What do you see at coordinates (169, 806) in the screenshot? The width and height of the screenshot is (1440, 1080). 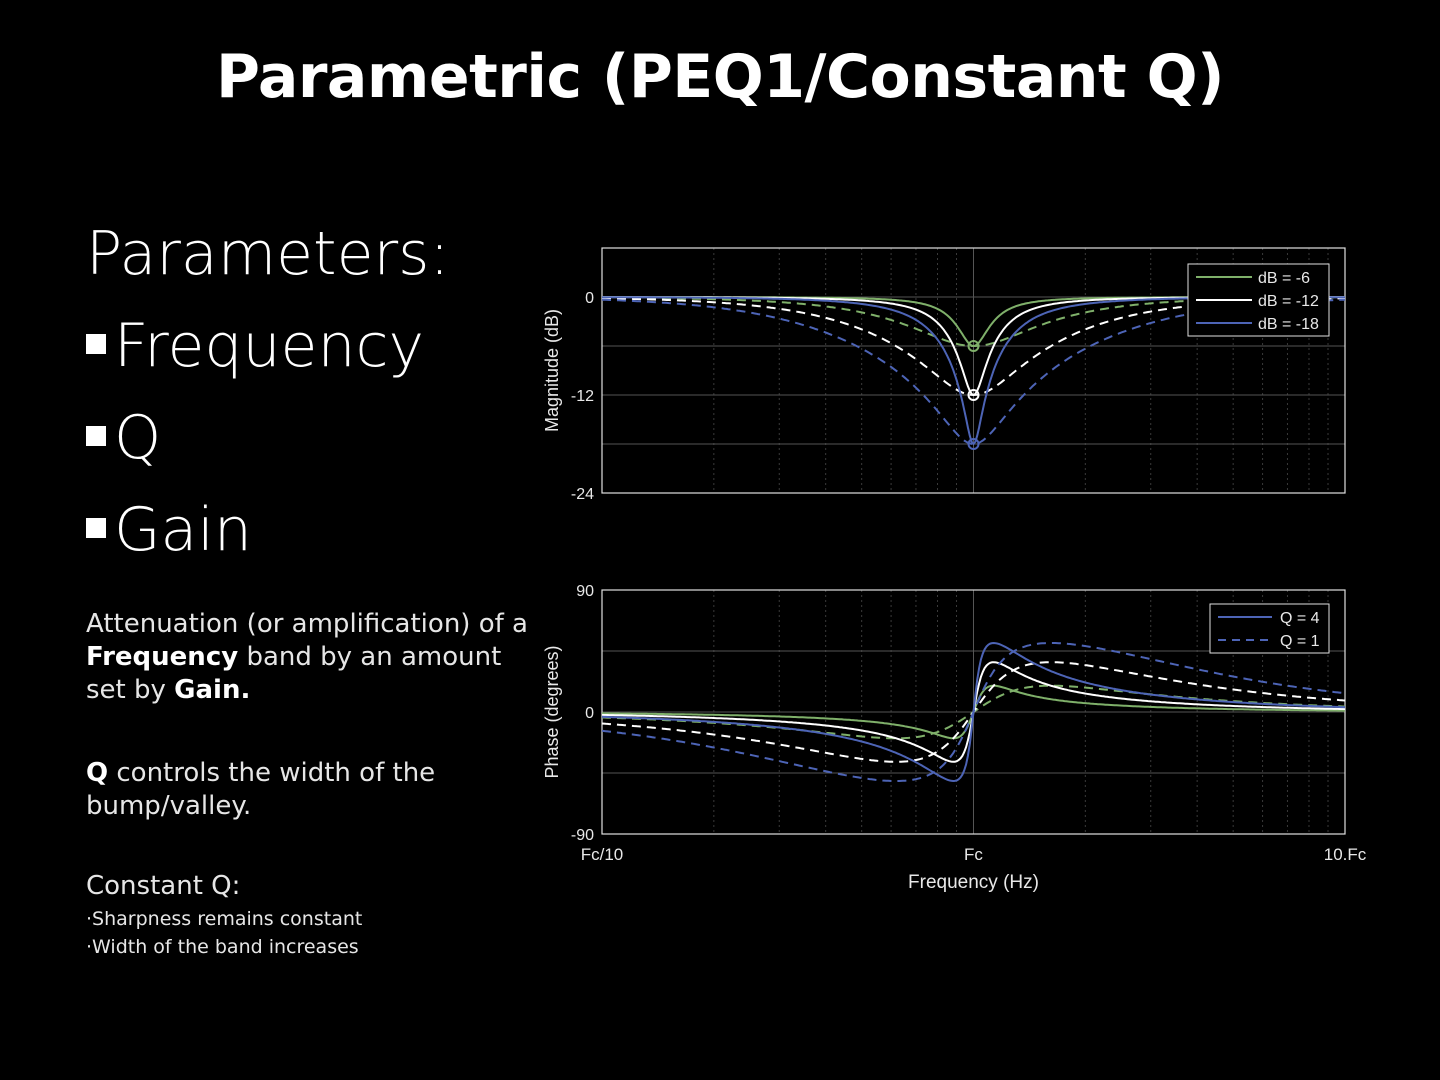 I see `desc-line: bump/valley.` at bounding box center [169, 806].